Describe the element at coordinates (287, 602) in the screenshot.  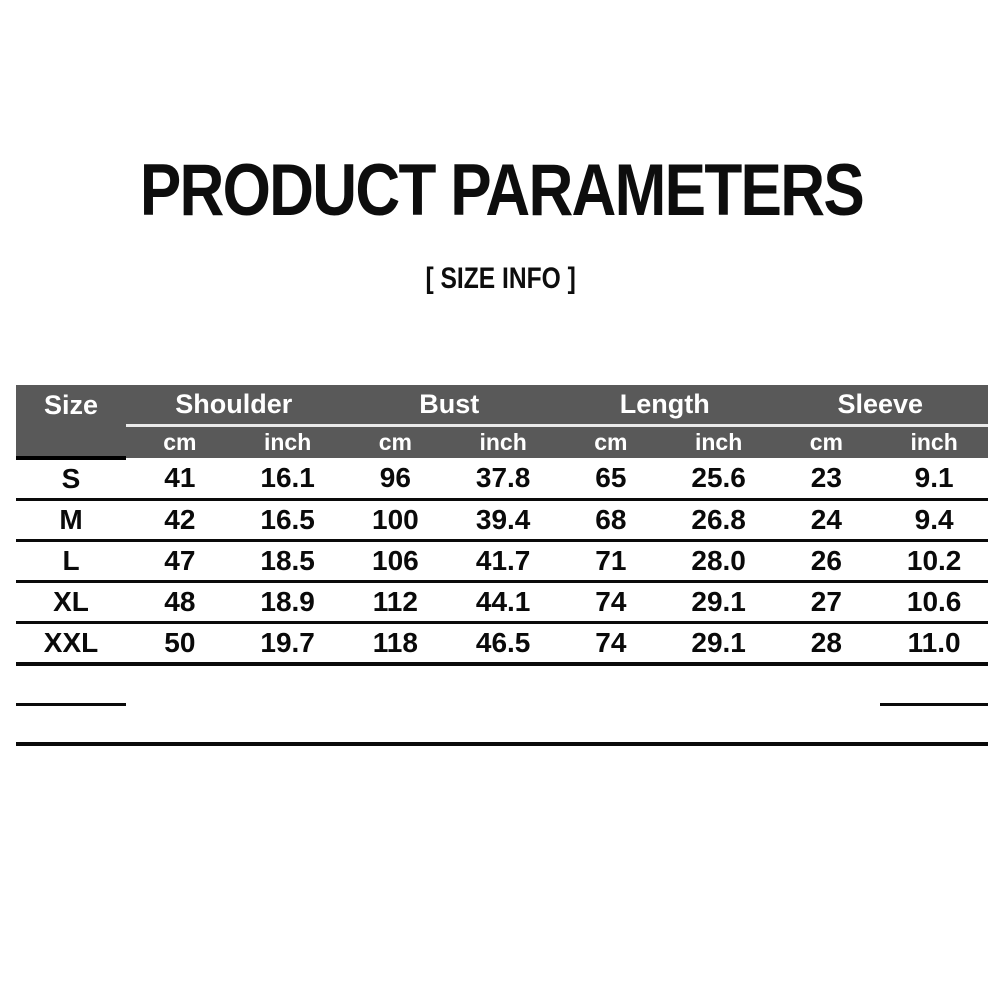
I see `value-cell: 18.9` at that location.